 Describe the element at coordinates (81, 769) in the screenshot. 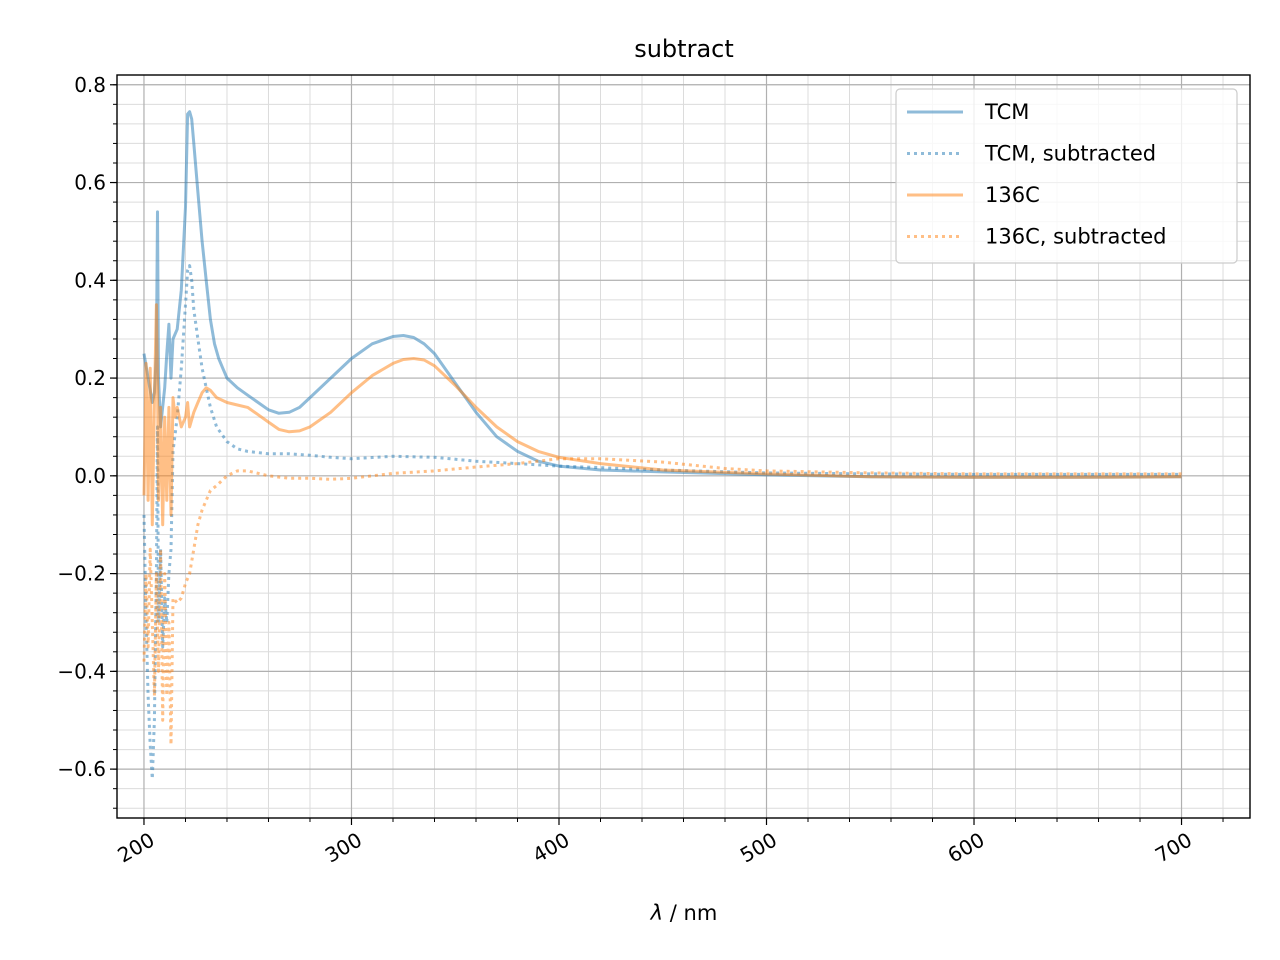

I see `y-tick-label: −0.6` at that location.